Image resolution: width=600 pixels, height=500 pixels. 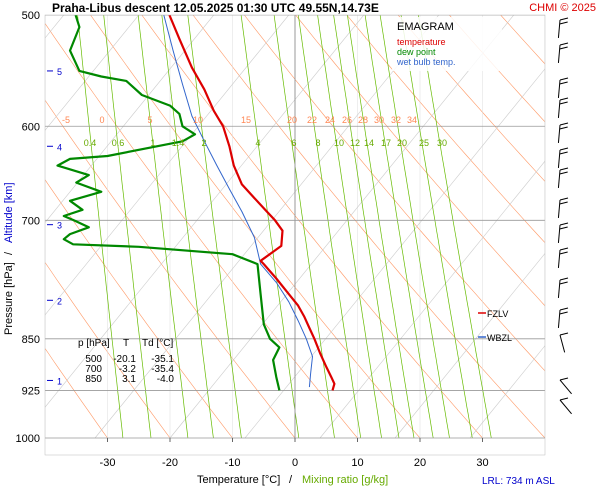 What do you see at coordinates (499, 338) in the screenshot?
I see `wbzl-label: WBZL` at bounding box center [499, 338].